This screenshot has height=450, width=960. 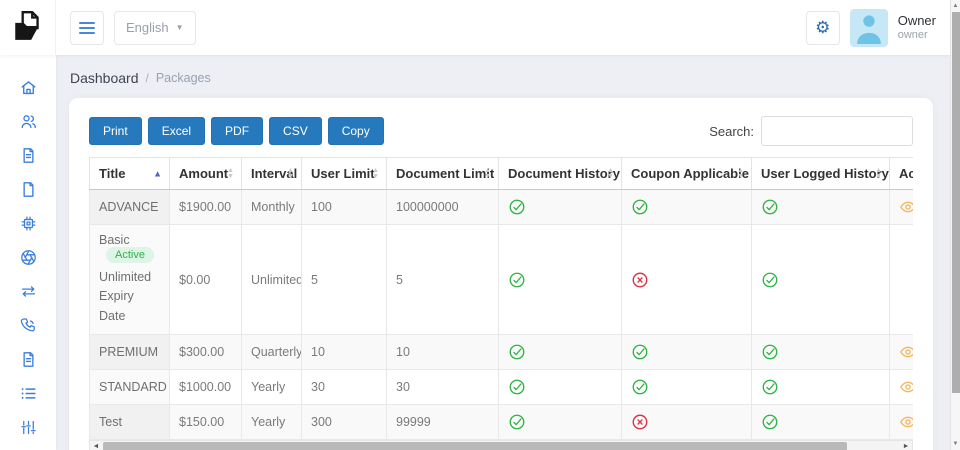 I want to click on sidebar-item-transfer-arrows-icon, so click(x=28, y=293).